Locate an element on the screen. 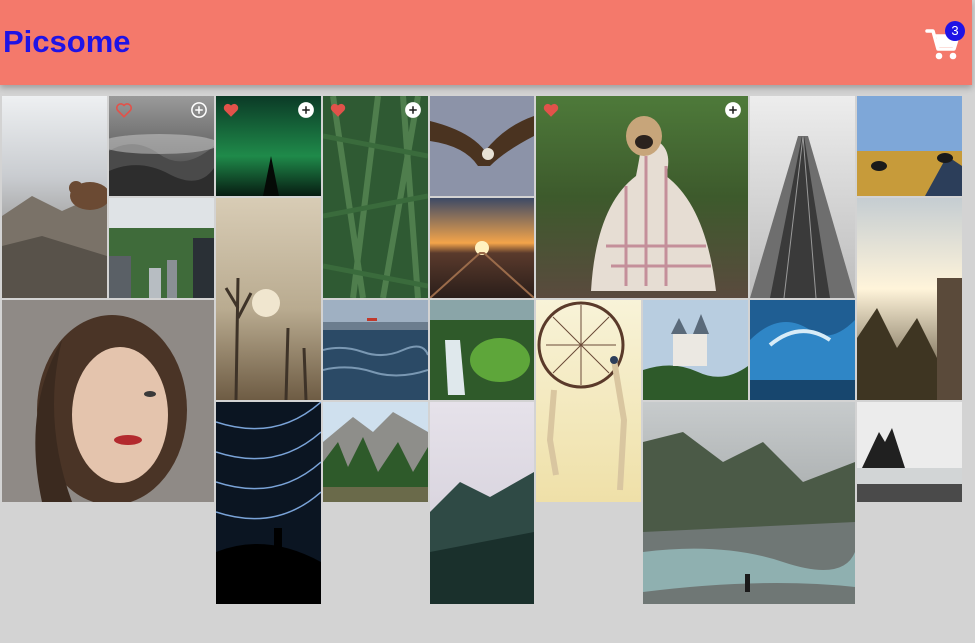  photo-bear is located at coordinates (54, 197).